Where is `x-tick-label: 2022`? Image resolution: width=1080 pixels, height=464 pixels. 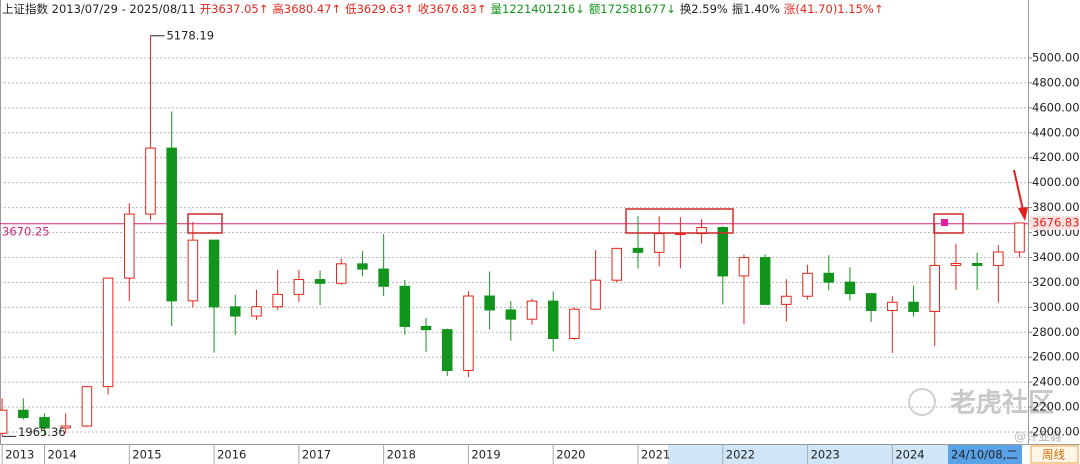
x-tick-label: 2022 is located at coordinates (740, 455).